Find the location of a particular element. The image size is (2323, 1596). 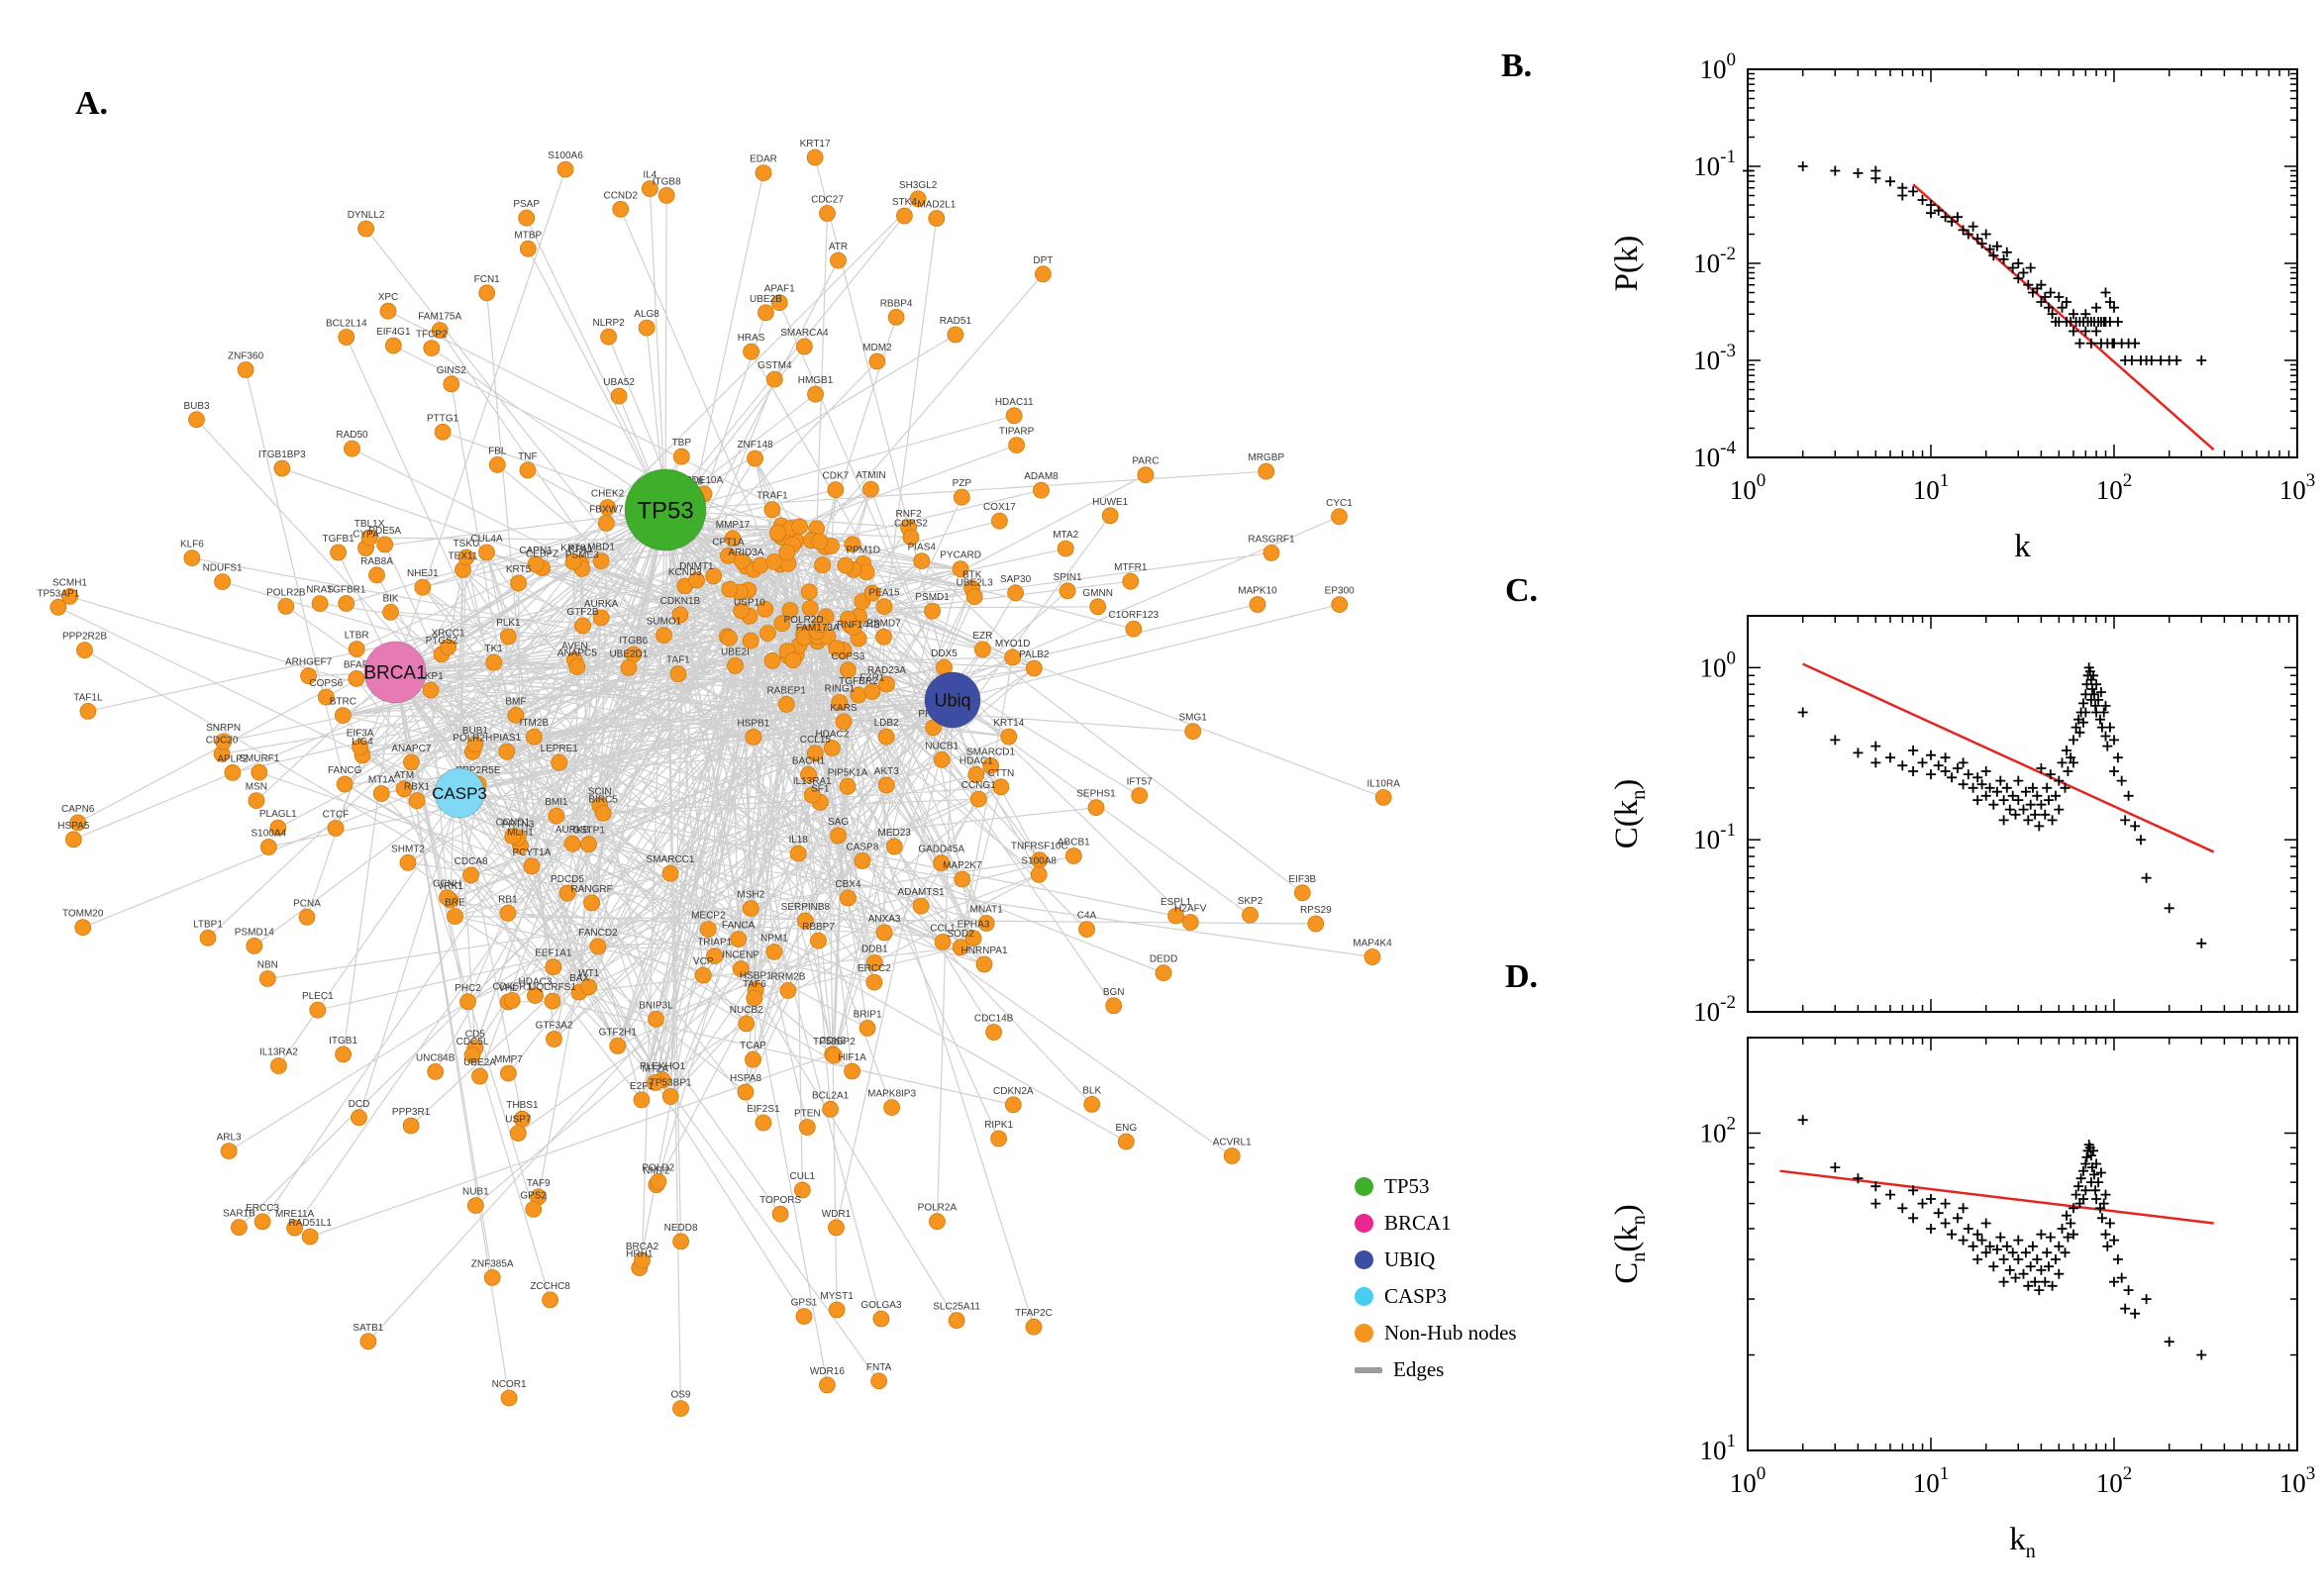

gene-node-label: TIPARP is located at coordinates (1017, 432).